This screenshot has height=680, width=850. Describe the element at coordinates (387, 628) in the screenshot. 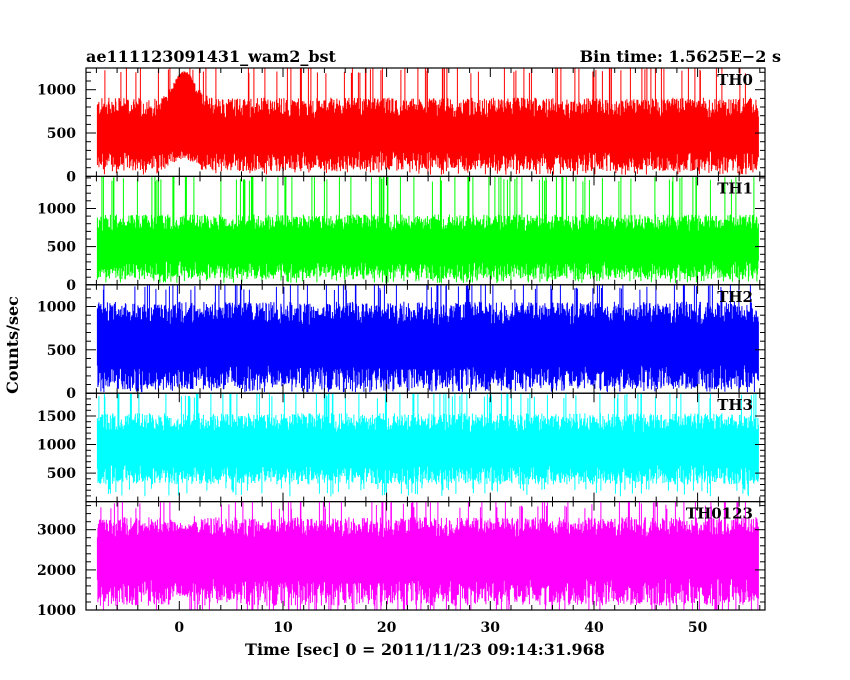

I see `x-tick-label: 20` at that location.